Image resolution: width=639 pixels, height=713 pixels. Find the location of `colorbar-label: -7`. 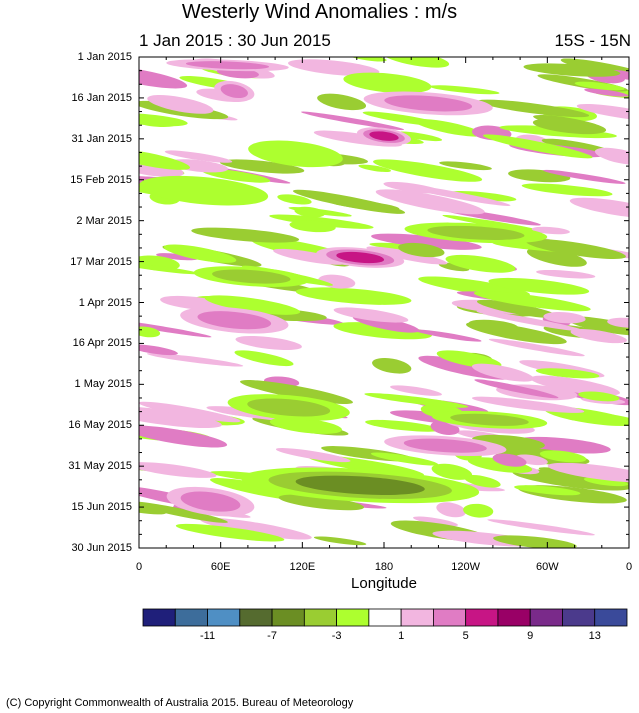

colorbar-label: -7 is located at coordinates (272, 636).